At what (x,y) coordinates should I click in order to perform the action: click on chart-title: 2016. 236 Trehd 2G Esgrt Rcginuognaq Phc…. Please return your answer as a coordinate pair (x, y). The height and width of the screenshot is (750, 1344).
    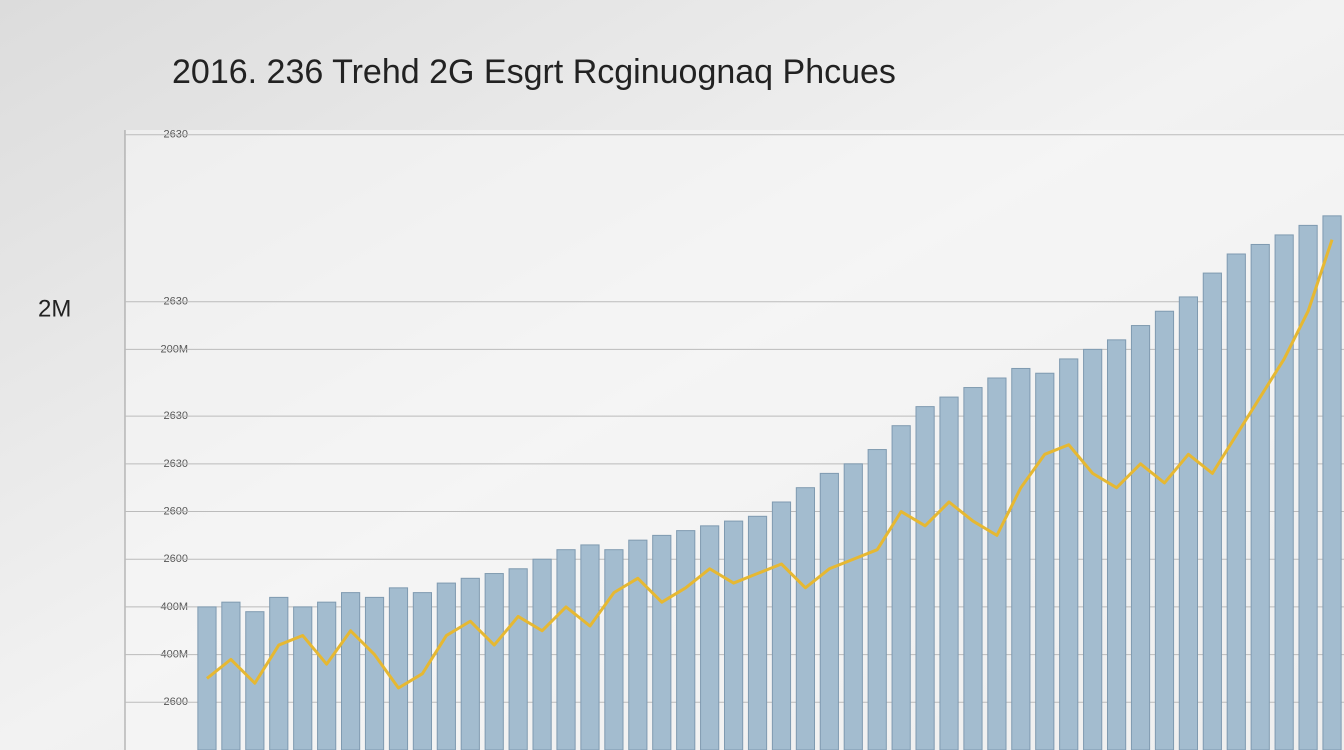
    Looking at the image, I should click on (534, 72).